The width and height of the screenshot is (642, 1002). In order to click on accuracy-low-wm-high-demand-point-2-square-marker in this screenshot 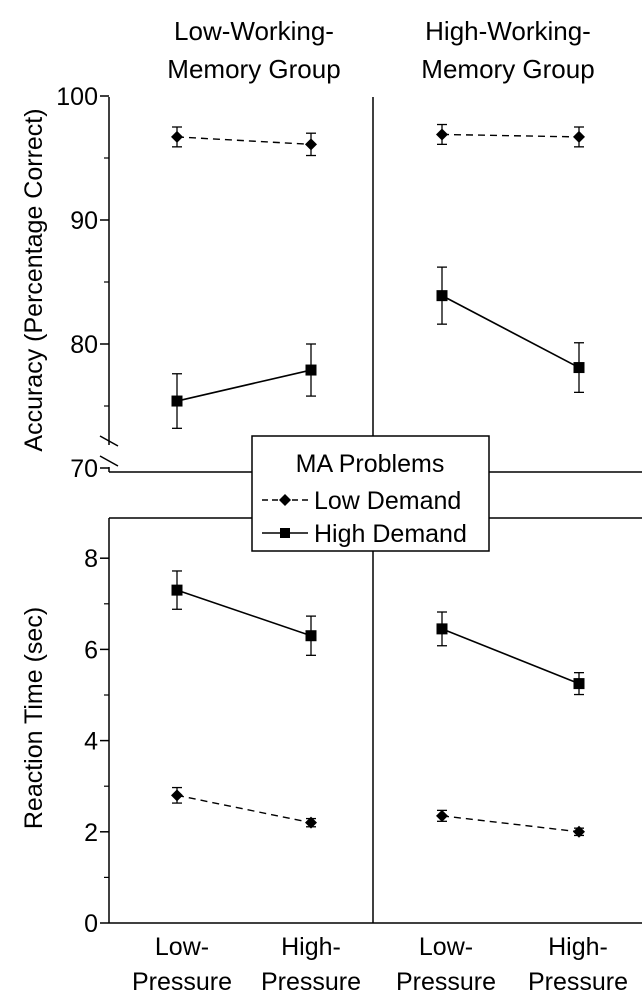, I will do `click(311, 370)`.